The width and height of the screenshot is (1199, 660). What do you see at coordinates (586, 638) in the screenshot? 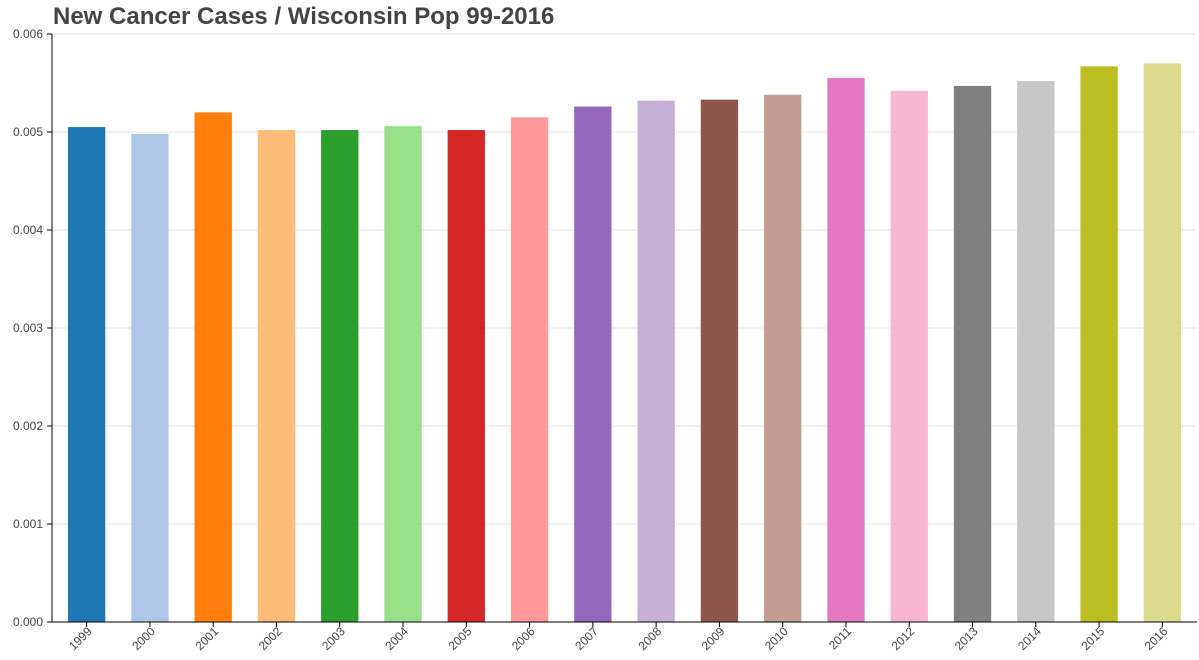
I see `x-tick-label: 2007` at bounding box center [586, 638].